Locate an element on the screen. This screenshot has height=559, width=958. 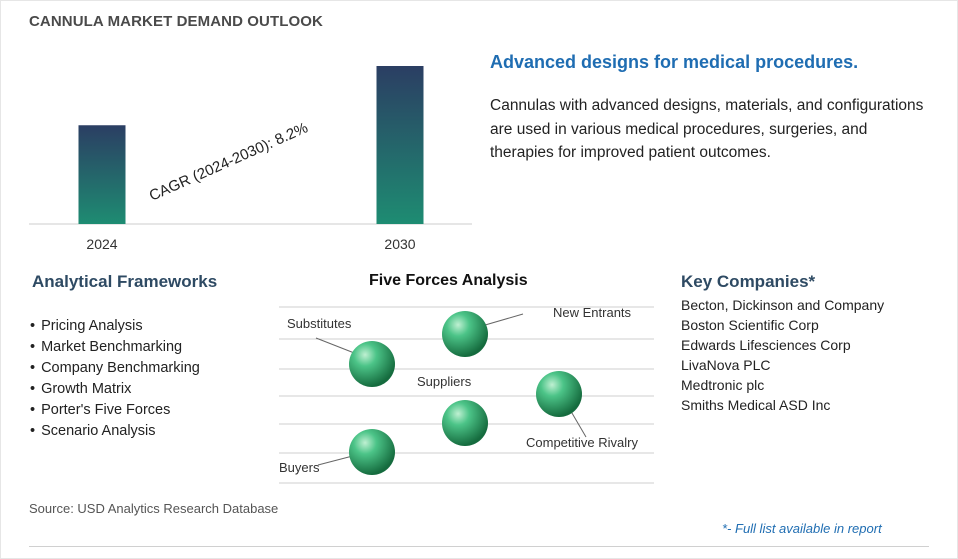
list-item: Growth Matrix is located at coordinates (115, 389).